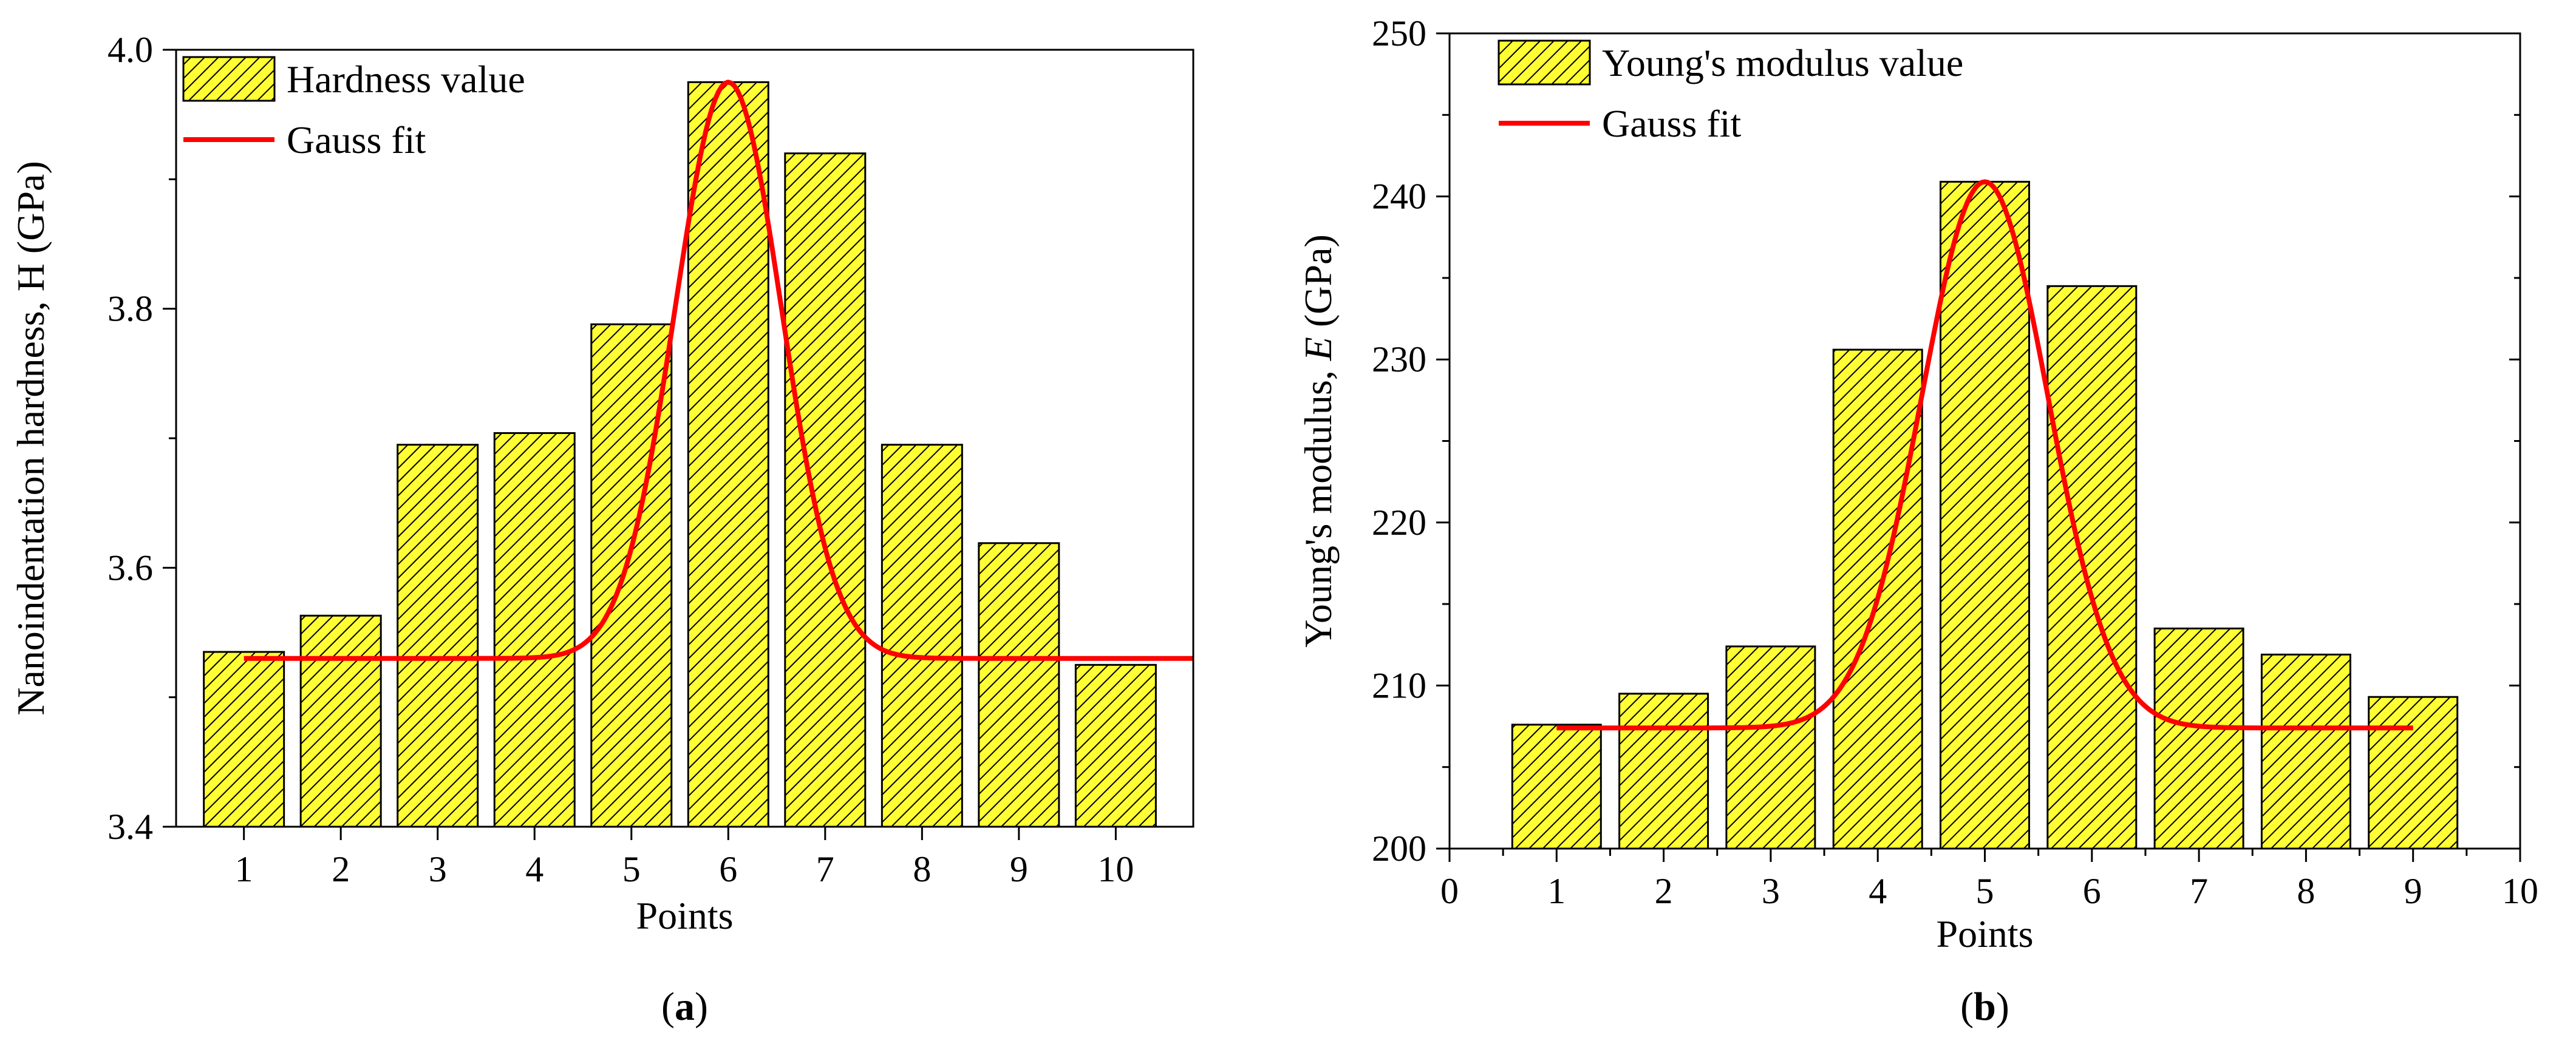 The width and height of the screenshot is (2576, 1041). What do you see at coordinates (1319, 505) in the screenshot?
I see `y-axis-label-part: Young's modulus,` at bounding box center [1319, 505].